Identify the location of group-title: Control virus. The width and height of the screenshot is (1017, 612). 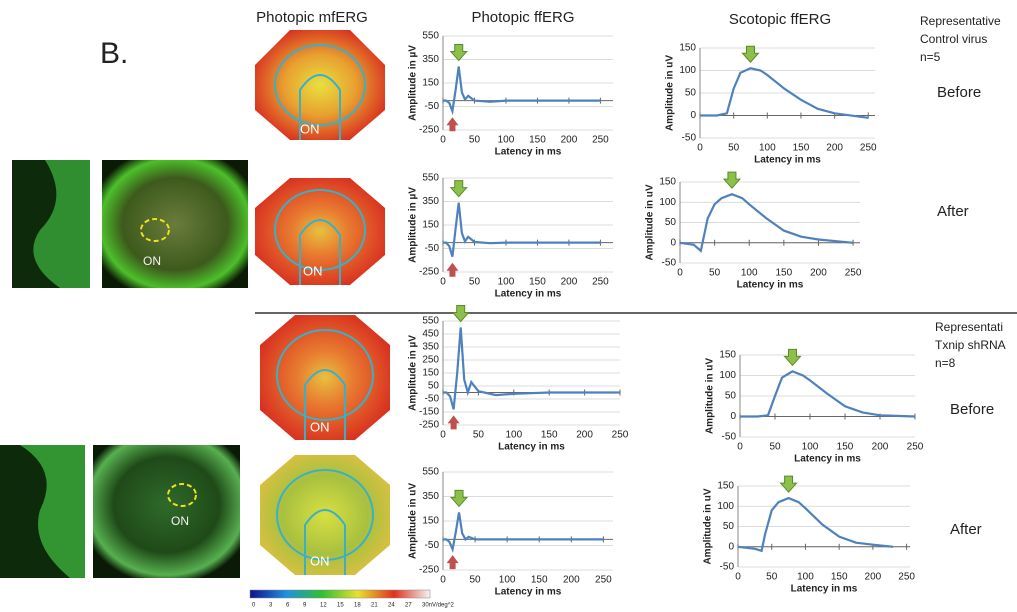
(953, 39).